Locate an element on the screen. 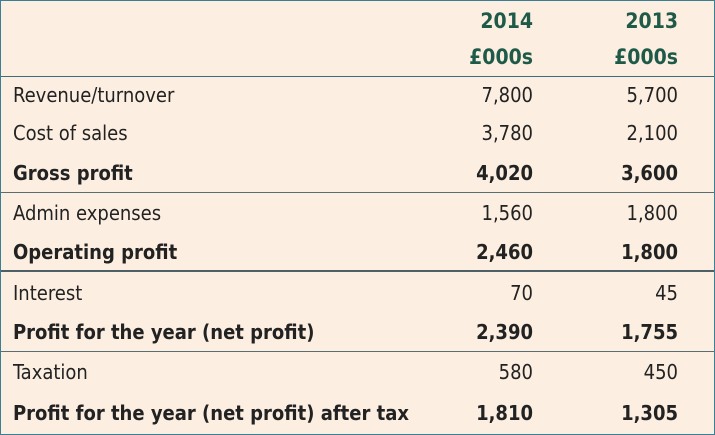 The width and height of the screenshot is (715, 435). cell-value: 45 is located at coordinates (666, 292).